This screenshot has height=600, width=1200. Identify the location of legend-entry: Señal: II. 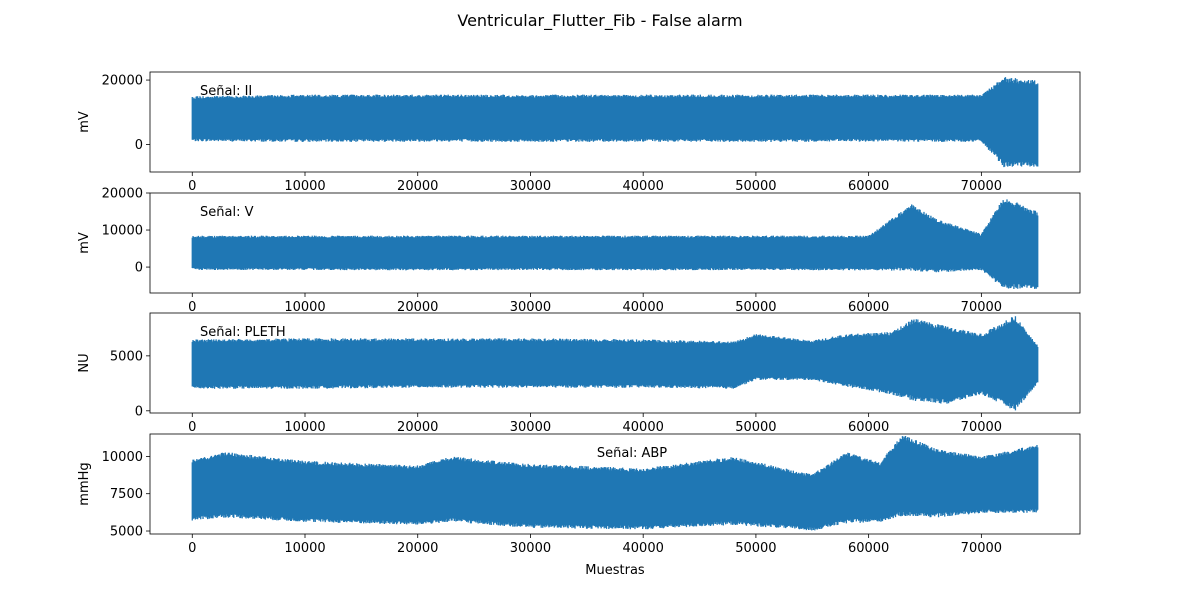
(226, 91).